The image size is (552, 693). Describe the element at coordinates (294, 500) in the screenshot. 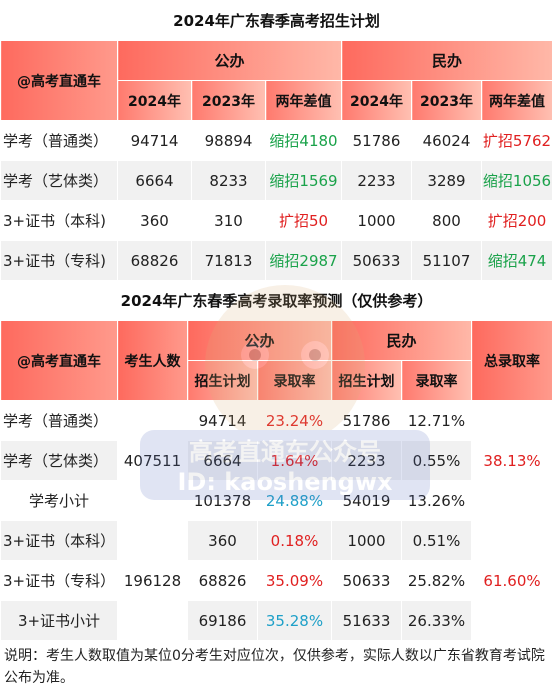

I see `rate-cell: 24.88%` at that location.